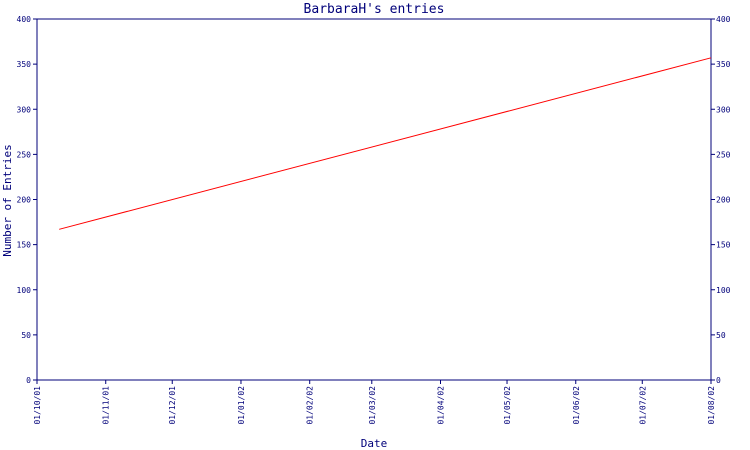 The width and height of the screenshot is (750, 450). What do you see at coordinates (310, 405) in the screenshot?
I see `x-tick-label: 01/02/02` at bounding box center [310, 405].